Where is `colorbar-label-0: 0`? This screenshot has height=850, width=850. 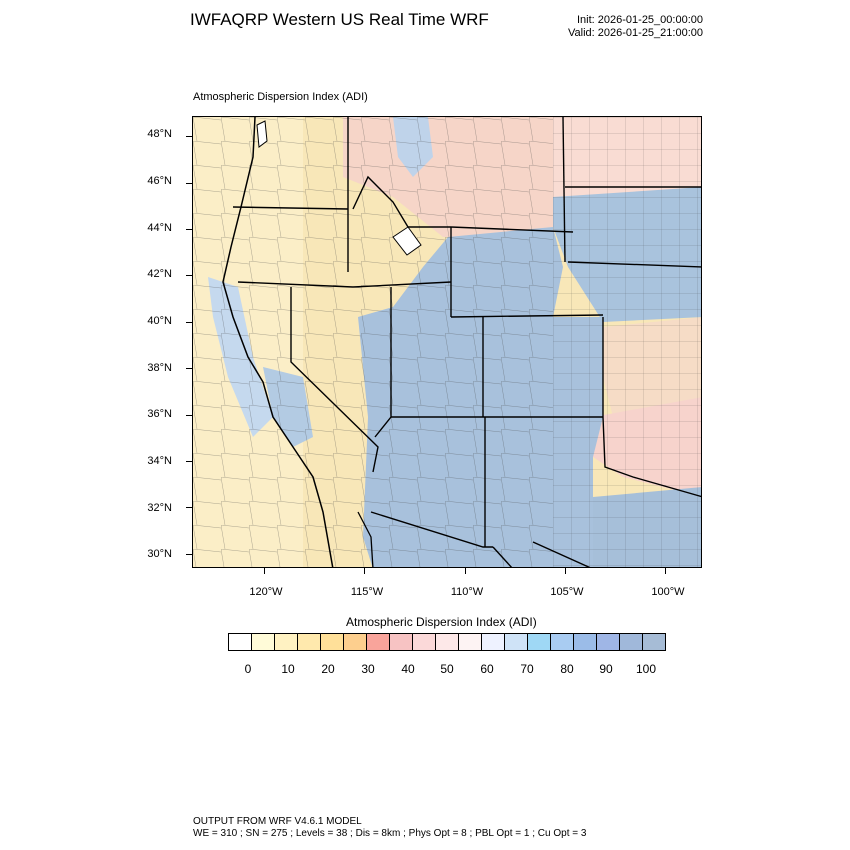 colorbar-label-0: 0 is located at coordinates (248, 669).